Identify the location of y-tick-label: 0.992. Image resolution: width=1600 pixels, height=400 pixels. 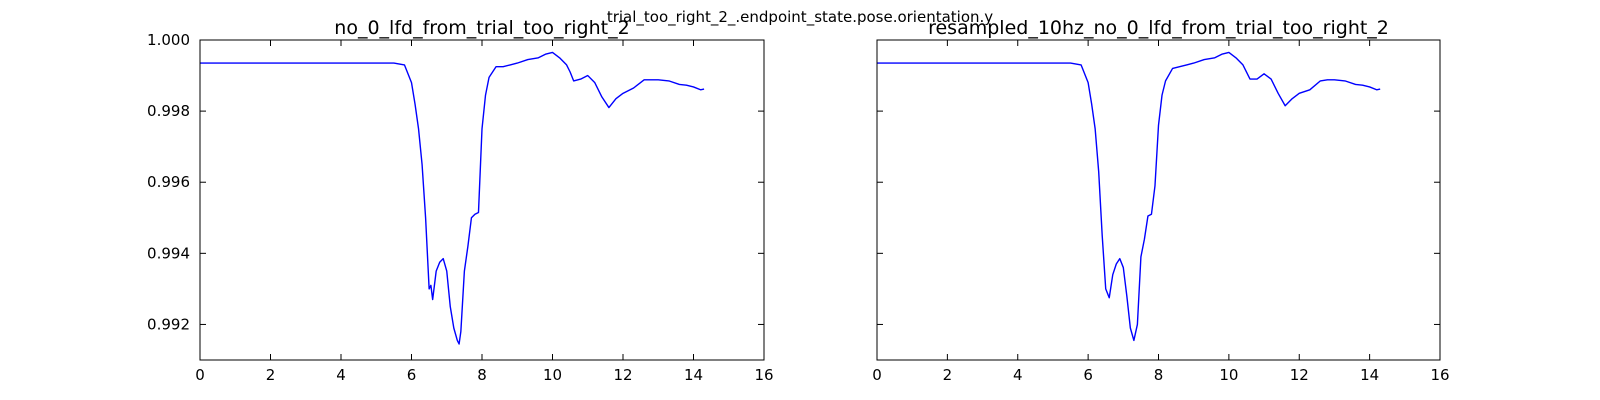
(168, 324).